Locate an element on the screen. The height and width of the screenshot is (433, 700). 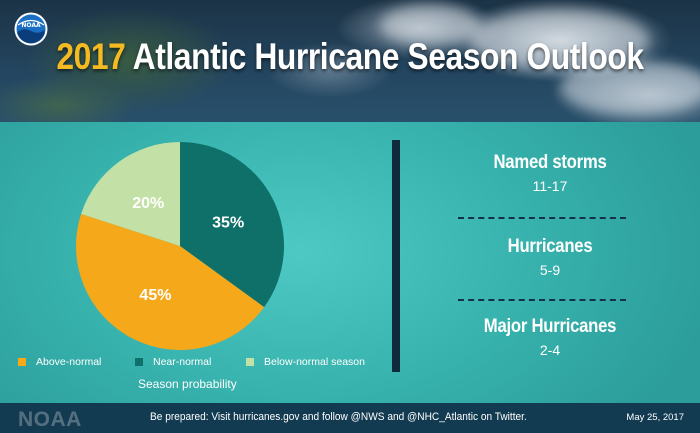
pie-slice-below-normal-season is located at coordinates (130, 194).